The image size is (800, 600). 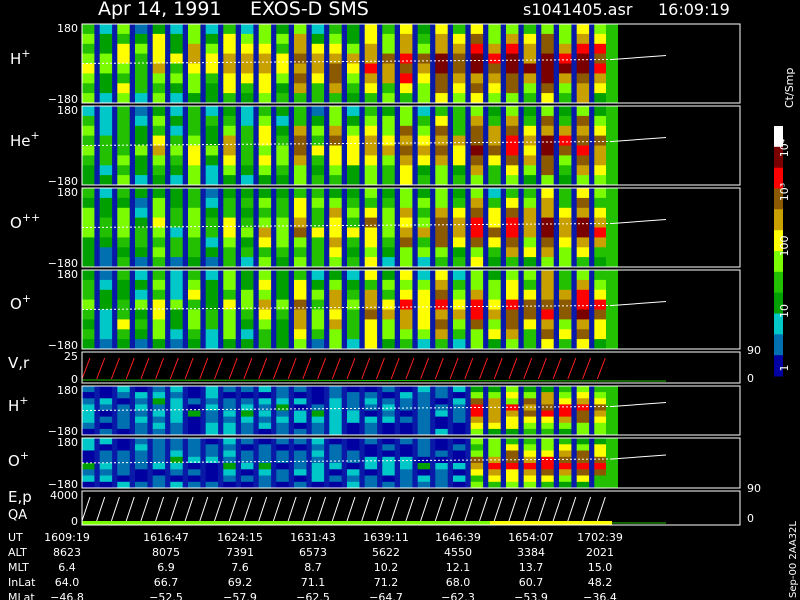 What do you see at coordinates (313, 552) in the screenshot?
I see `ephem-cell: 6573` at bounding box center [313, 552].